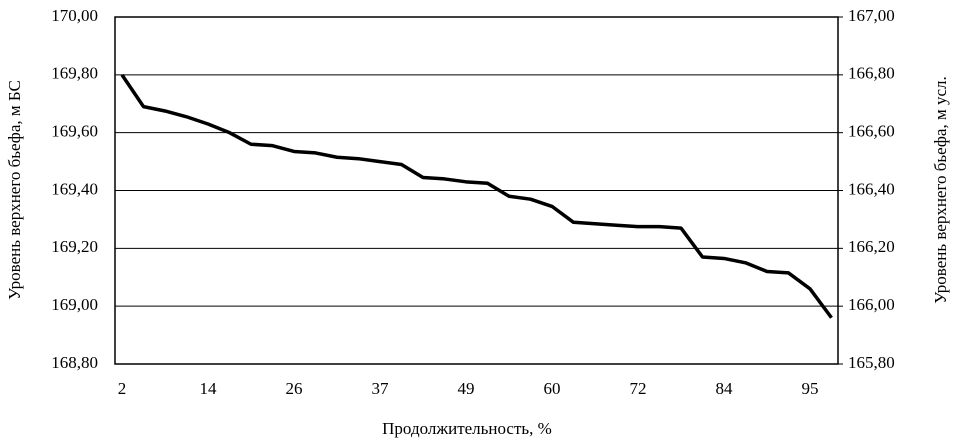 Image resolution: width=958 pixels, height=443 pixels. Describe the element at coordinates (725, 388) in the screenshot. I see `x-tick-label: 84` at that location.